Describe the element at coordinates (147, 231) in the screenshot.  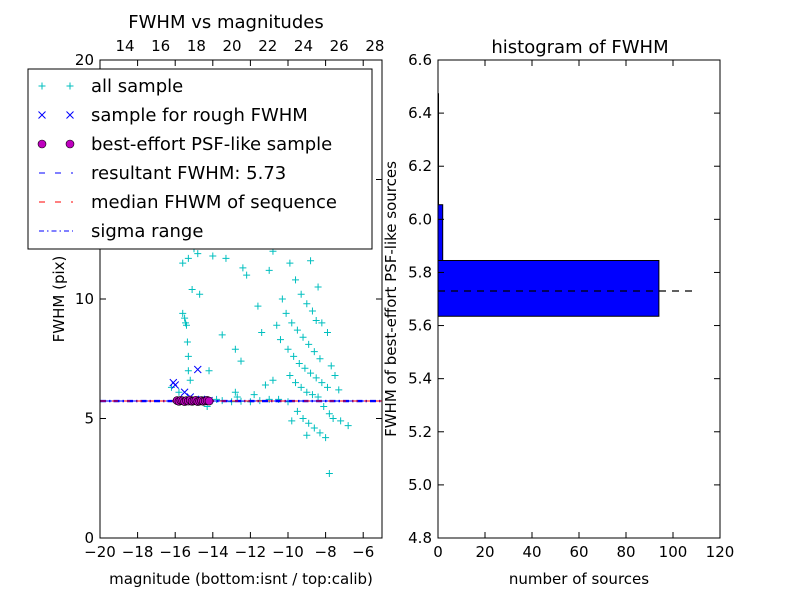
I see `legend-label: sigma range` at that location.